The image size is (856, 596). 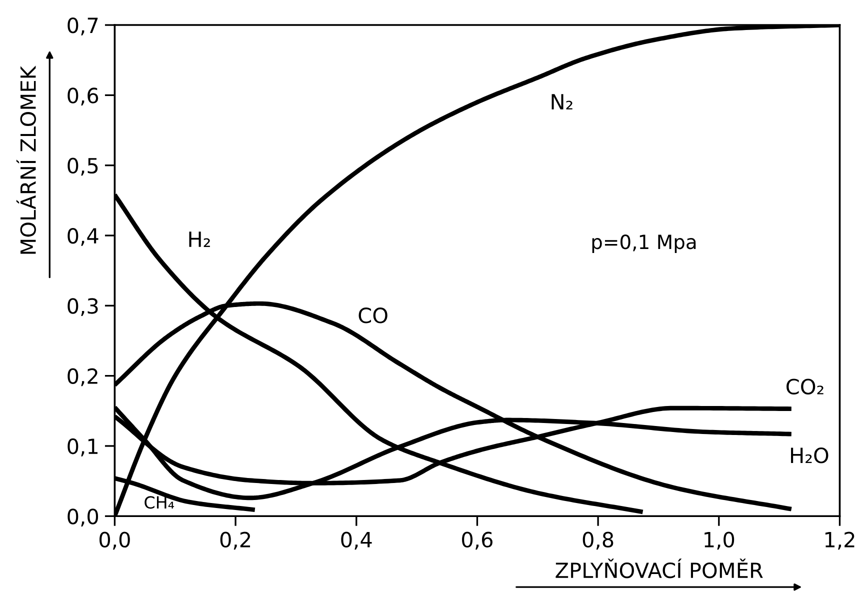 I want to click on y-tick-label: 0,7, so click(x=83, y=26).